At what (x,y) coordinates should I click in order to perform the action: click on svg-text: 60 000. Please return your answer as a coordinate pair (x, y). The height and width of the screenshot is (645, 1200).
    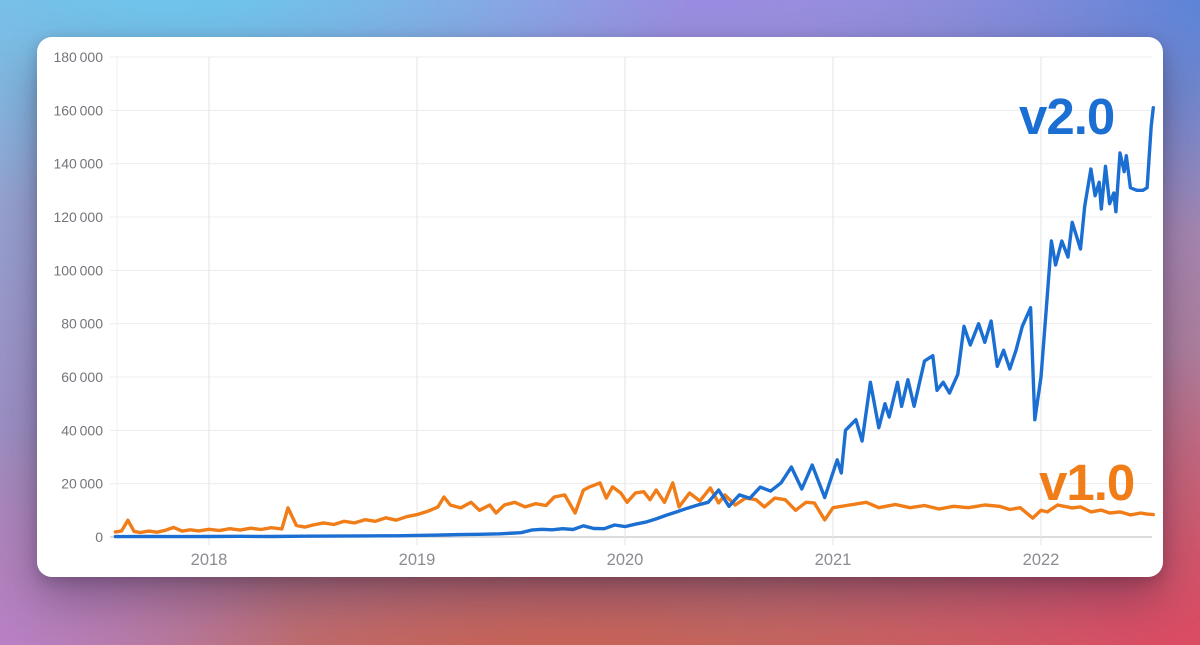
    Looking at the image, I should click on (82, 377).